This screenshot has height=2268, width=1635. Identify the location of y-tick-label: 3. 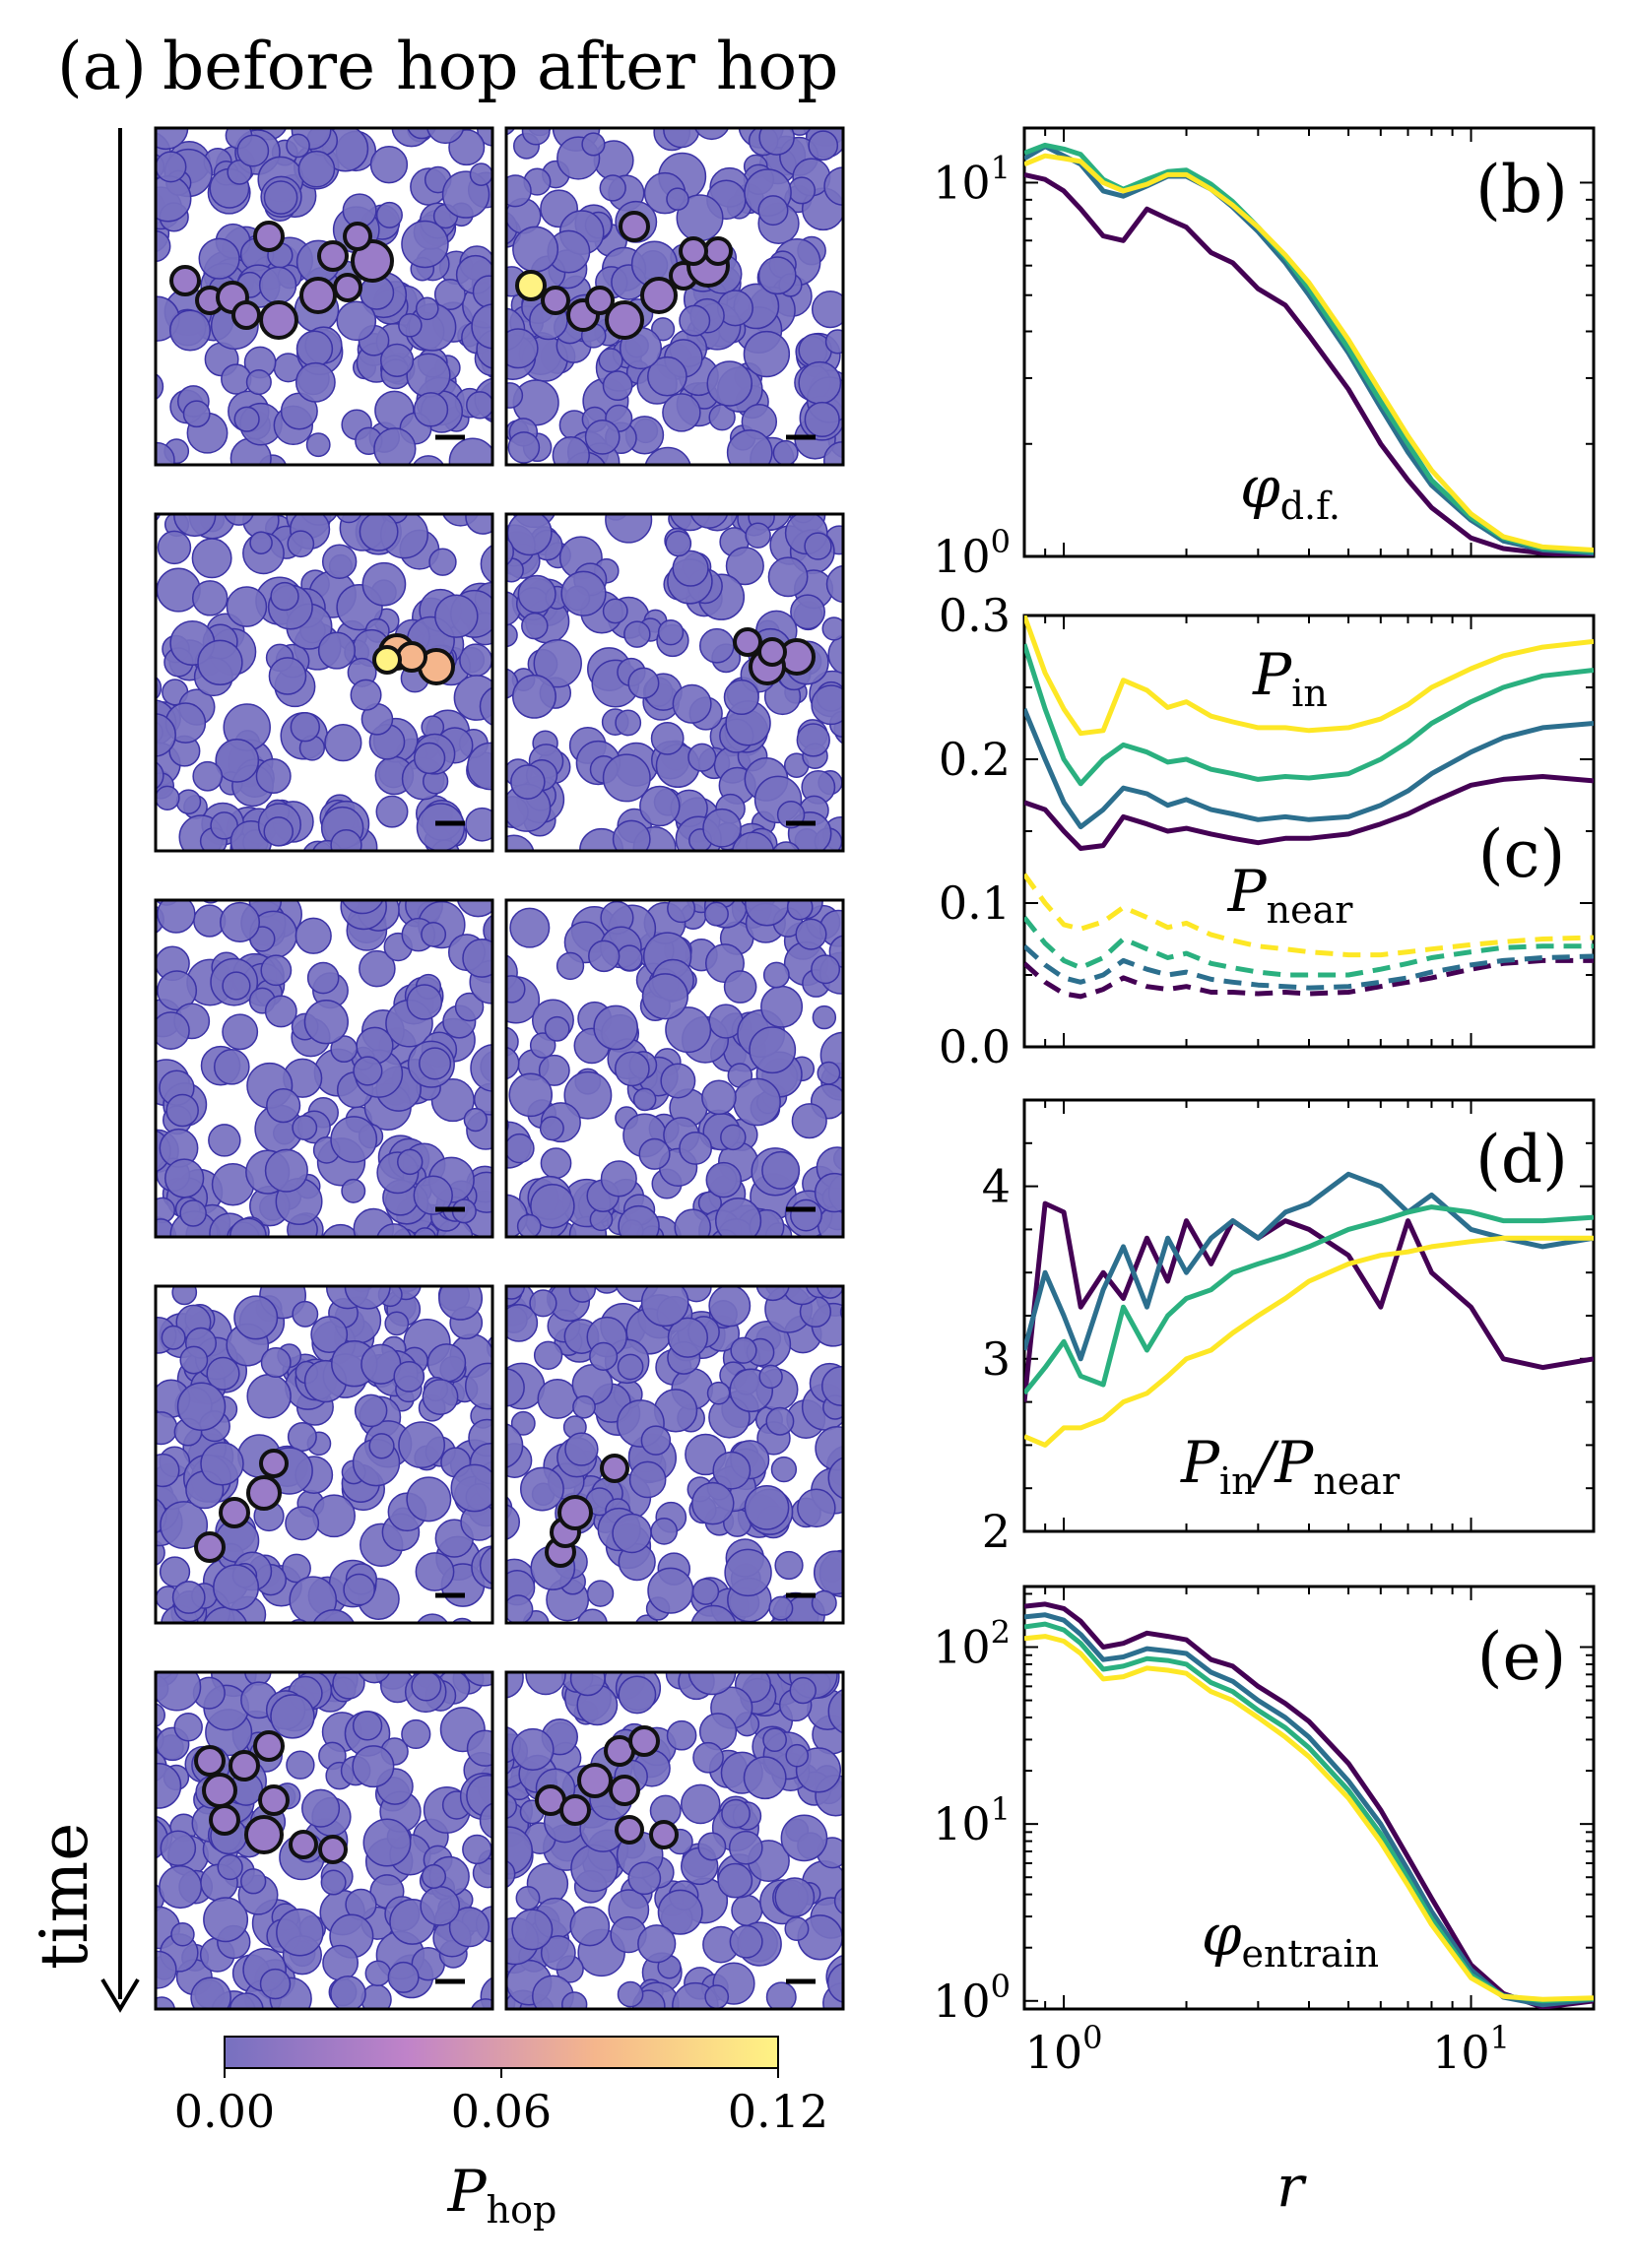
(996, 1359).